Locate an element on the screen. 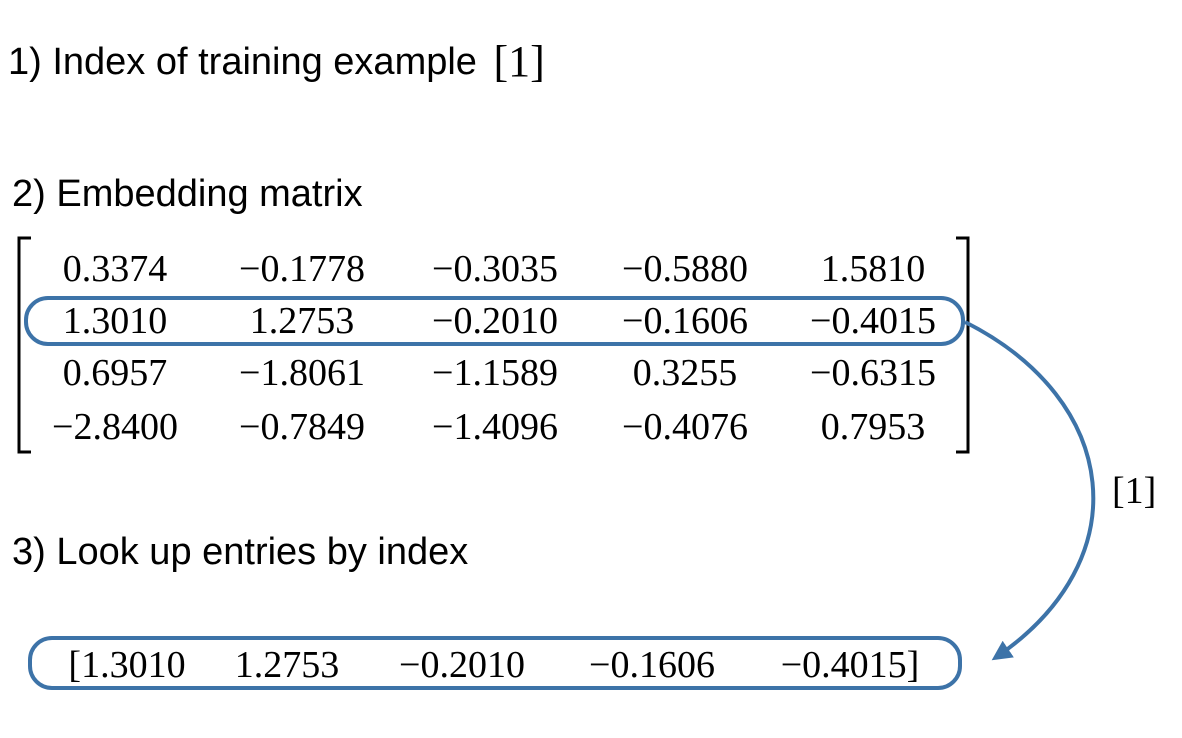 The width and height of the screenshot is (1182, 738). training-example-index: [1] is located at coordinates (519, 61).